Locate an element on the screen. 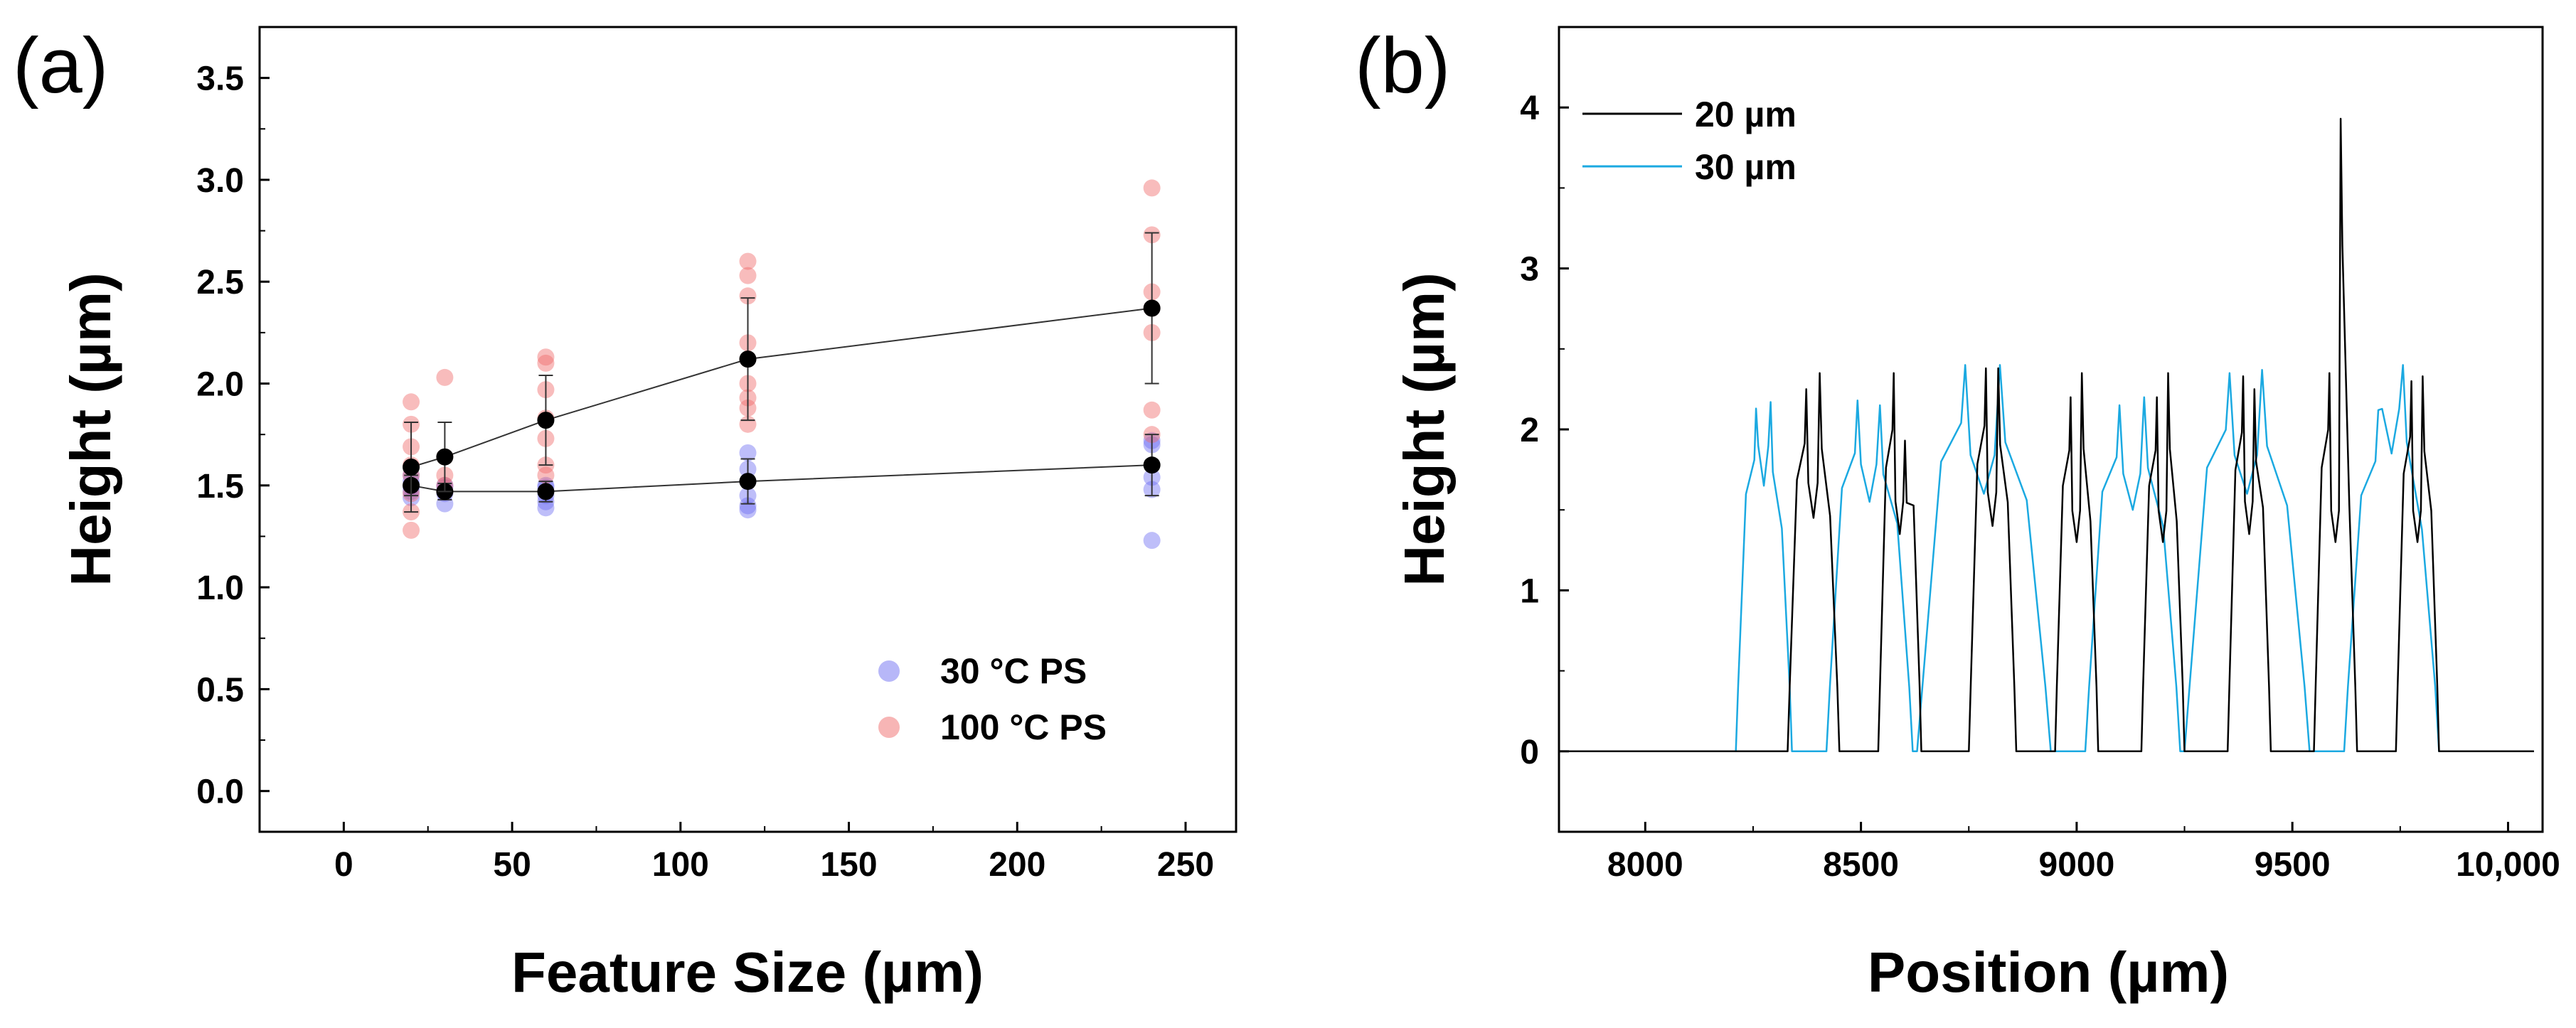 This screenshot has width=2576, height=1028. y-tick-label: 3.5 is located at coordinates (220, 79).